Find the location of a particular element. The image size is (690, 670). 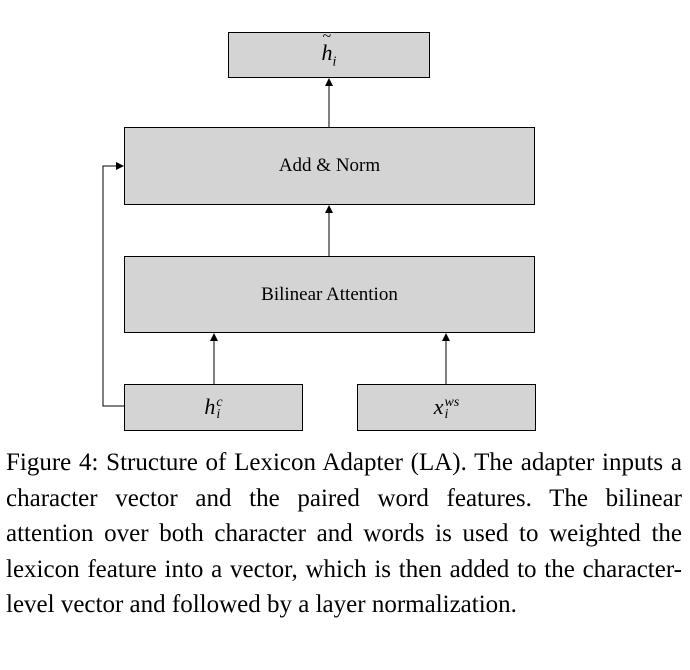

word-input-symbol: x ws i is located at coordinates (446, 408).